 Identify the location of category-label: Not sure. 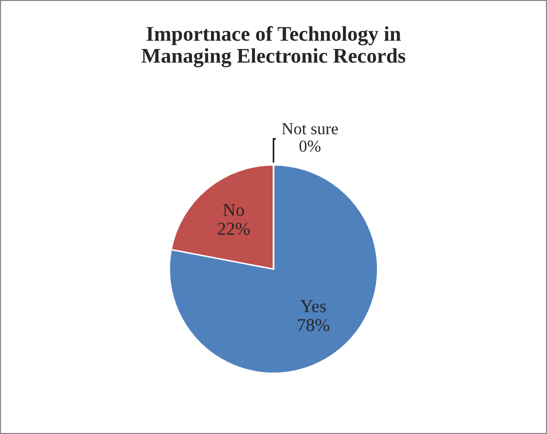
(310, 128).